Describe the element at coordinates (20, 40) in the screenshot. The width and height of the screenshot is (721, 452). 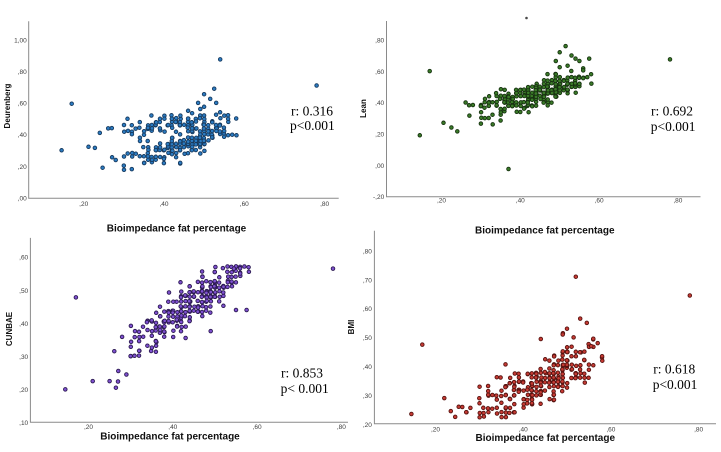
I see `svg-text: 1,00` at that location.